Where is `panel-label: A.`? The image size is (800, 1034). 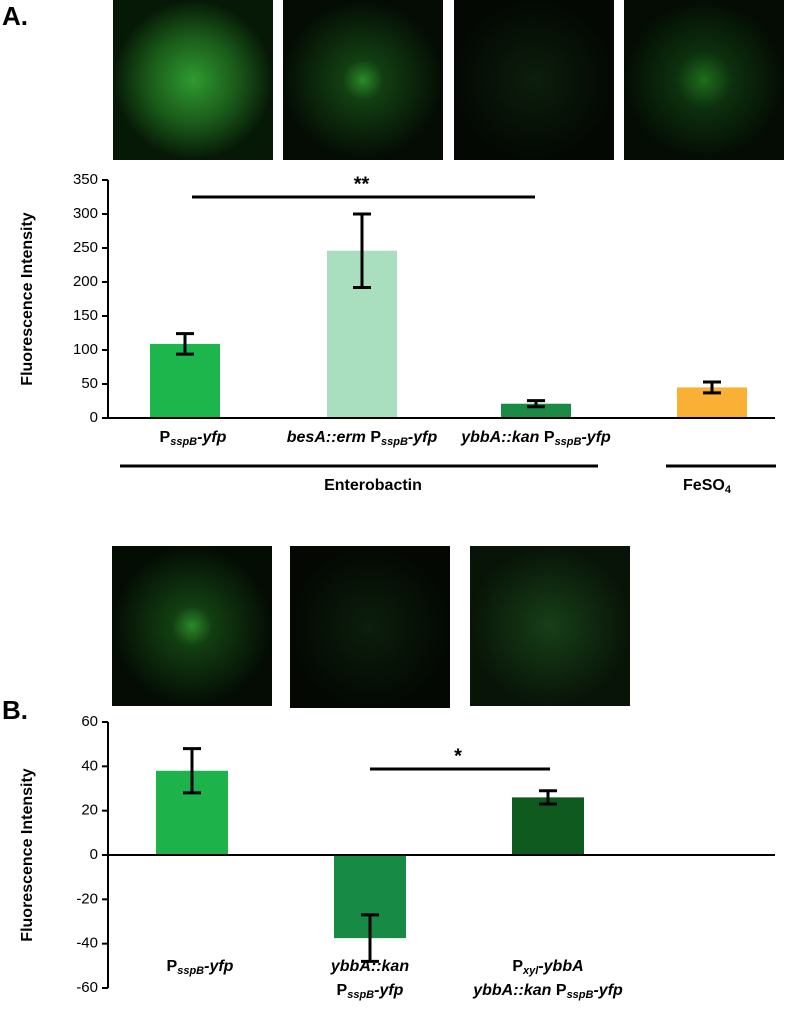
panel-label: A. is located at coordinates (15, 16).